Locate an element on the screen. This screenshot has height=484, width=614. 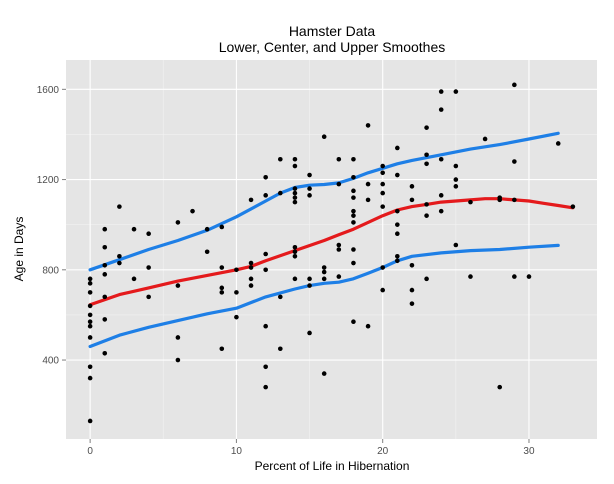
x-axis-ticks: 0 10 20 30 is located at coordinates (311, 448).